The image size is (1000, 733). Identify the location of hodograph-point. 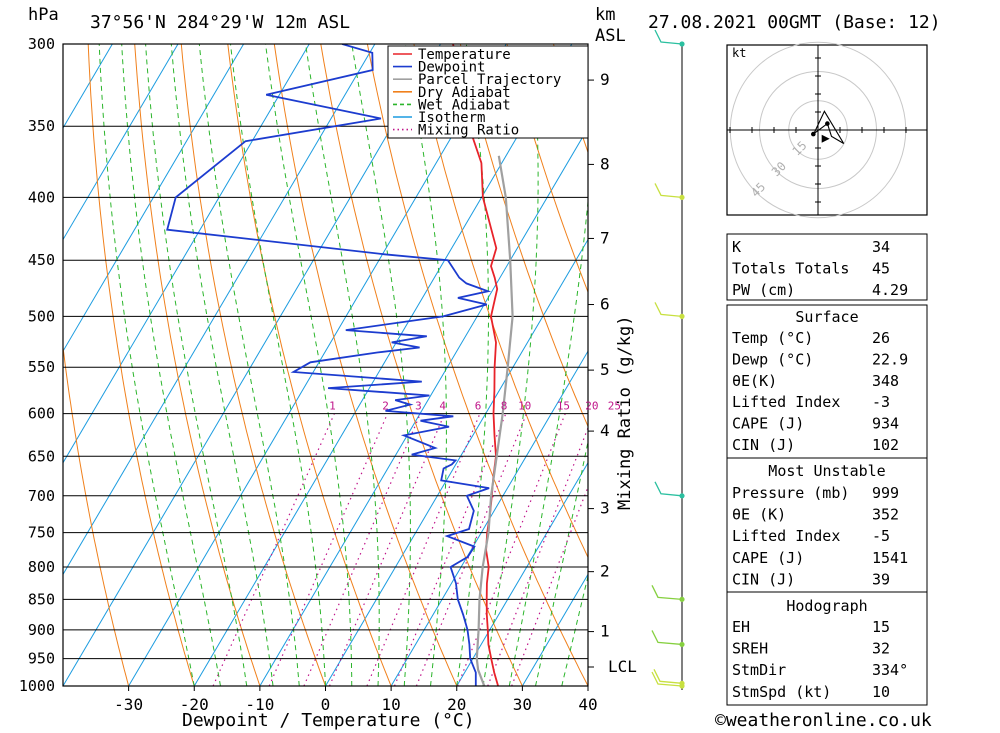
(827, 123).